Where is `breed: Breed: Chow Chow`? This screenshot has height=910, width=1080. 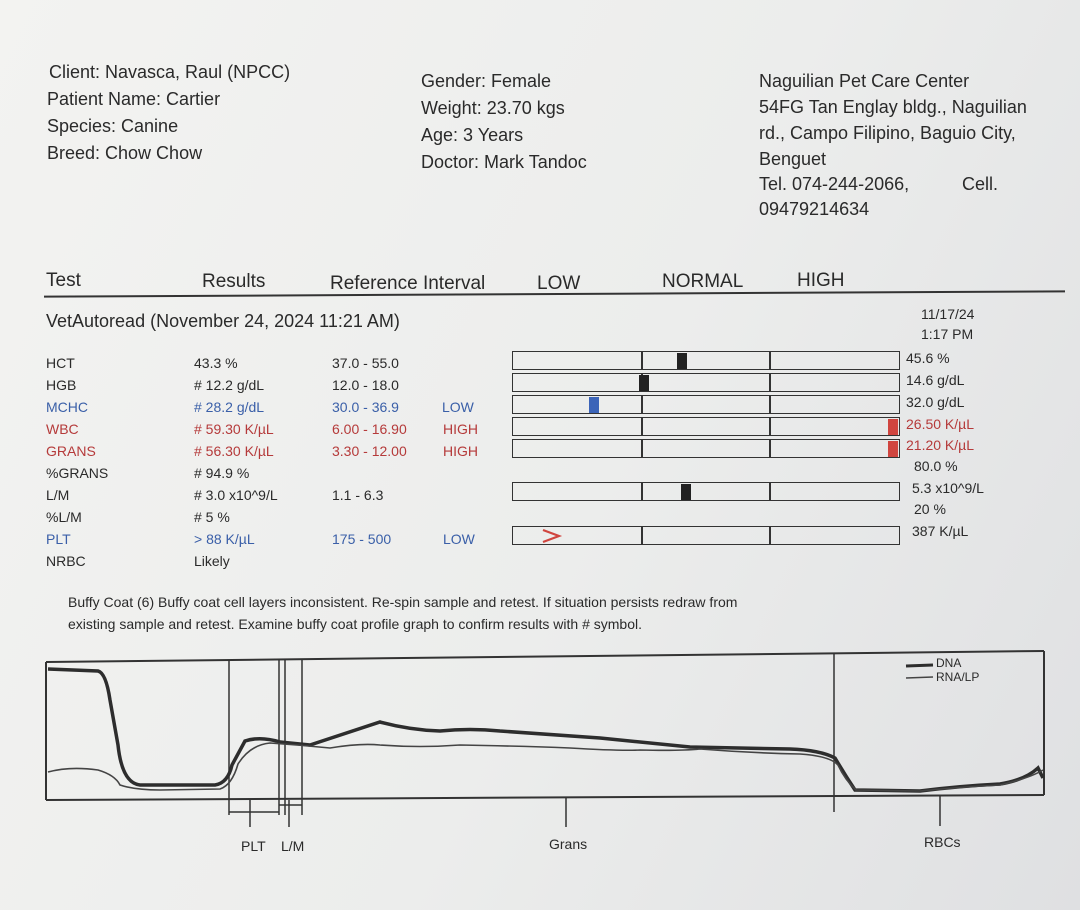
breed: Breed: Chow Chow is located at coordinates (125, 153).